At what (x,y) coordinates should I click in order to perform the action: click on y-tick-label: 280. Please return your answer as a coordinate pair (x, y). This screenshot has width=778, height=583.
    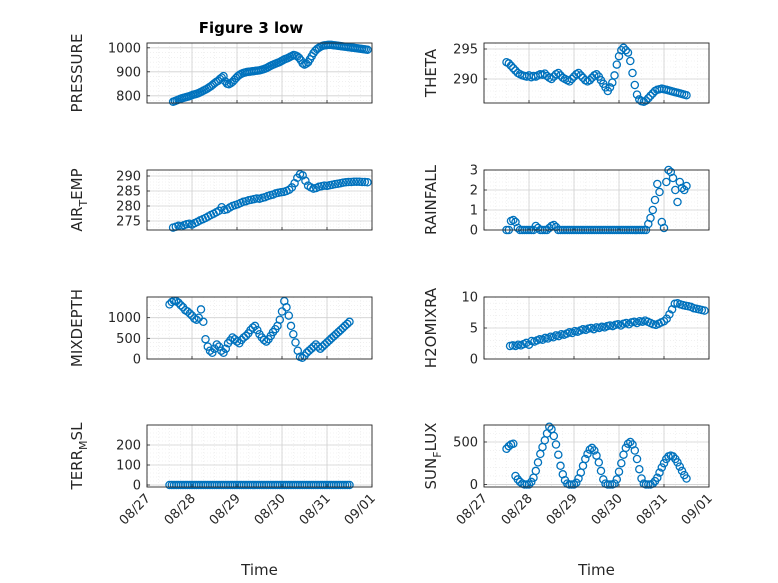
    Looking at the image, I should click on (128, 207).